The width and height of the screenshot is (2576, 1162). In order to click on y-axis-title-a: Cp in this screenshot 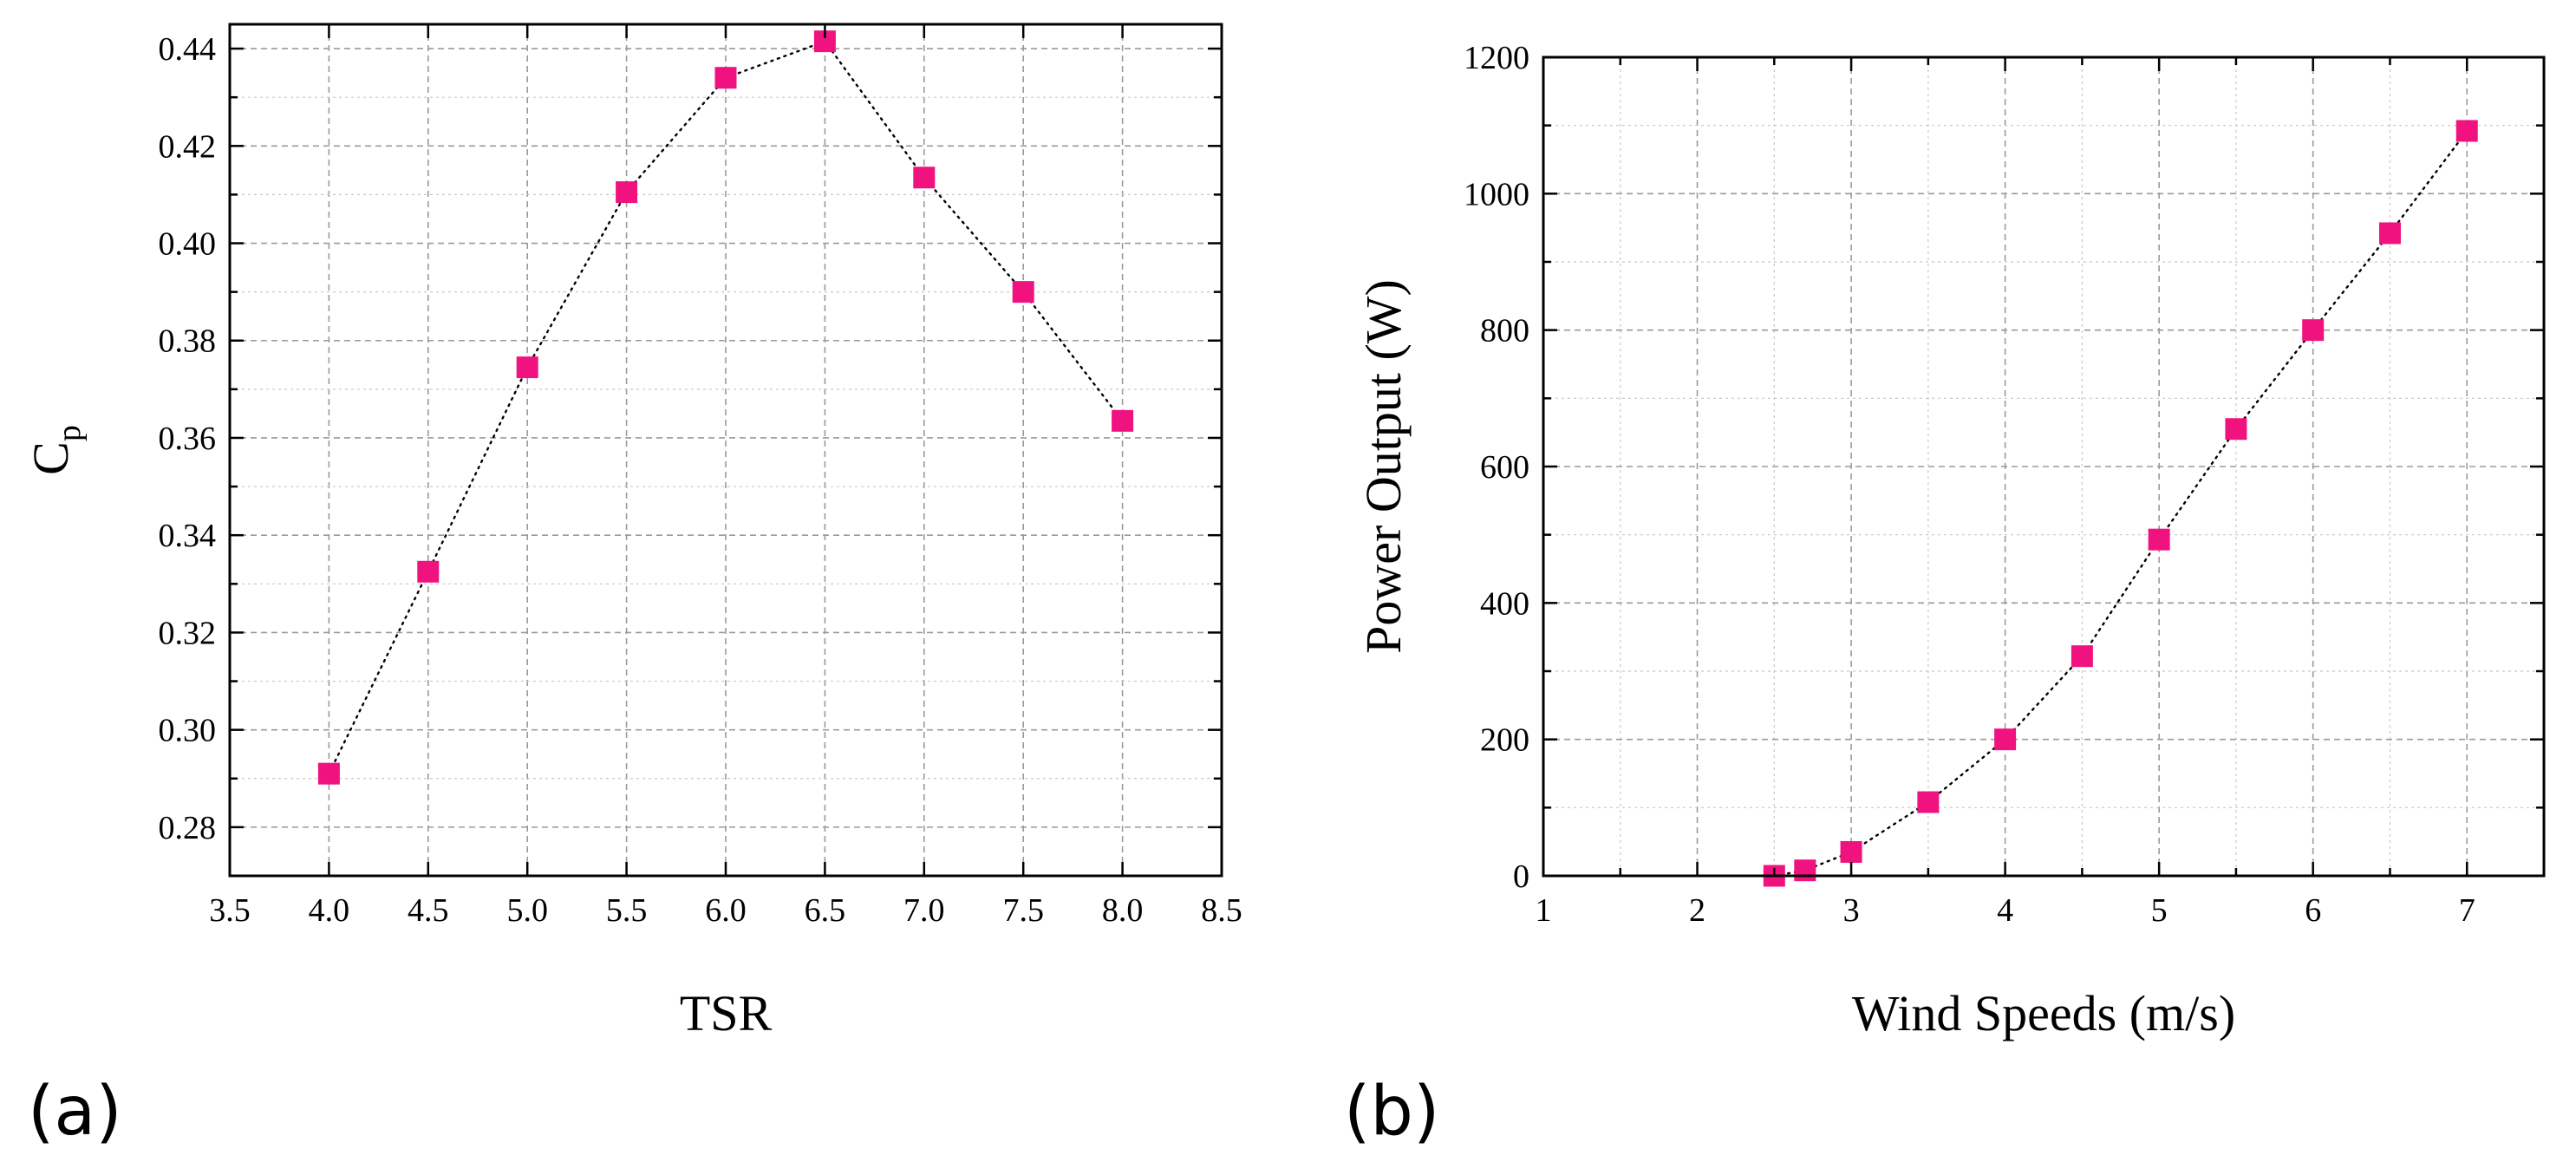, I will do `click(56, 450)`.